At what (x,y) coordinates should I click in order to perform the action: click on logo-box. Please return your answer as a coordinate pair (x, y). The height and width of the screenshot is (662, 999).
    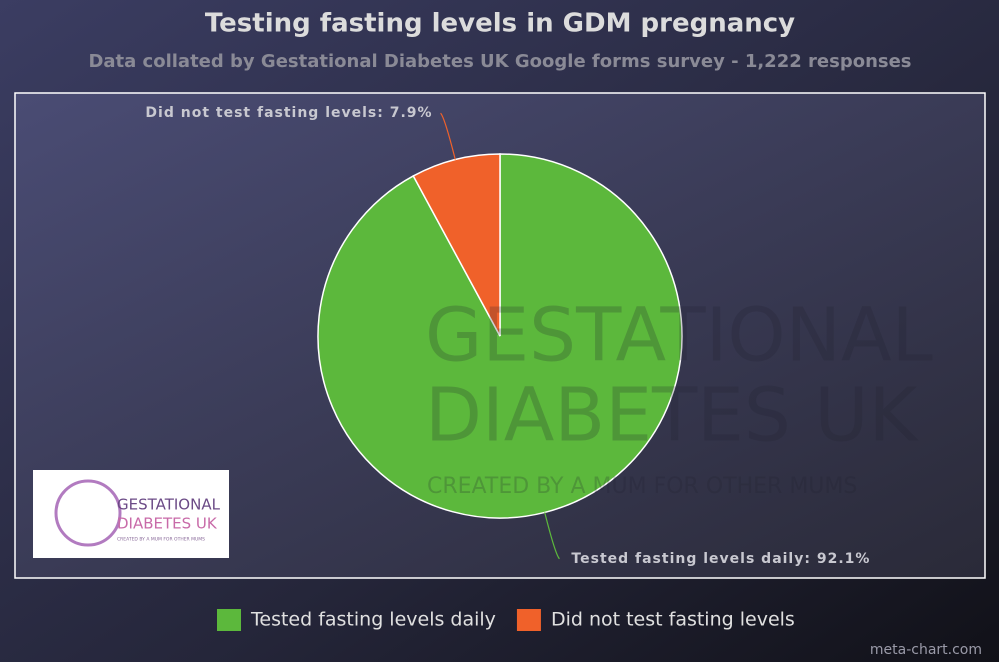
    Looking at the image, I should click on (131, 514).